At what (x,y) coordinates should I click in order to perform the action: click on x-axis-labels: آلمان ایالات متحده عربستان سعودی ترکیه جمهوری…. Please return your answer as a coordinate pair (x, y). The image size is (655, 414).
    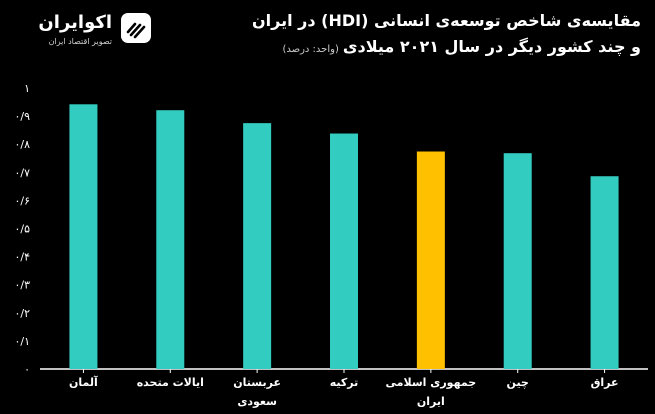
    Looking at the image, I should click on (344, 388).